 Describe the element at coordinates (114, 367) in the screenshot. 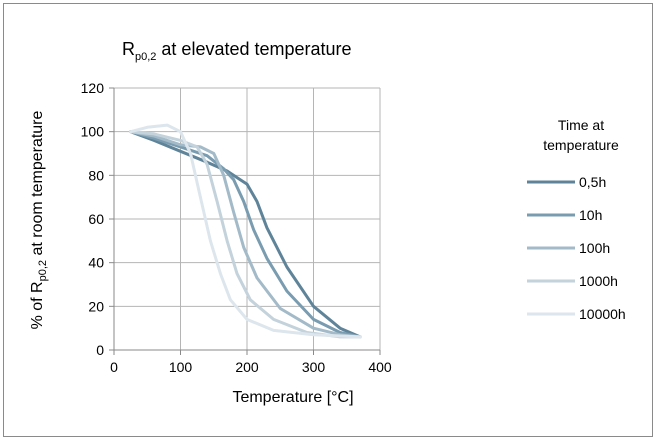

I see `x-tick-label-0: 0` at that location.